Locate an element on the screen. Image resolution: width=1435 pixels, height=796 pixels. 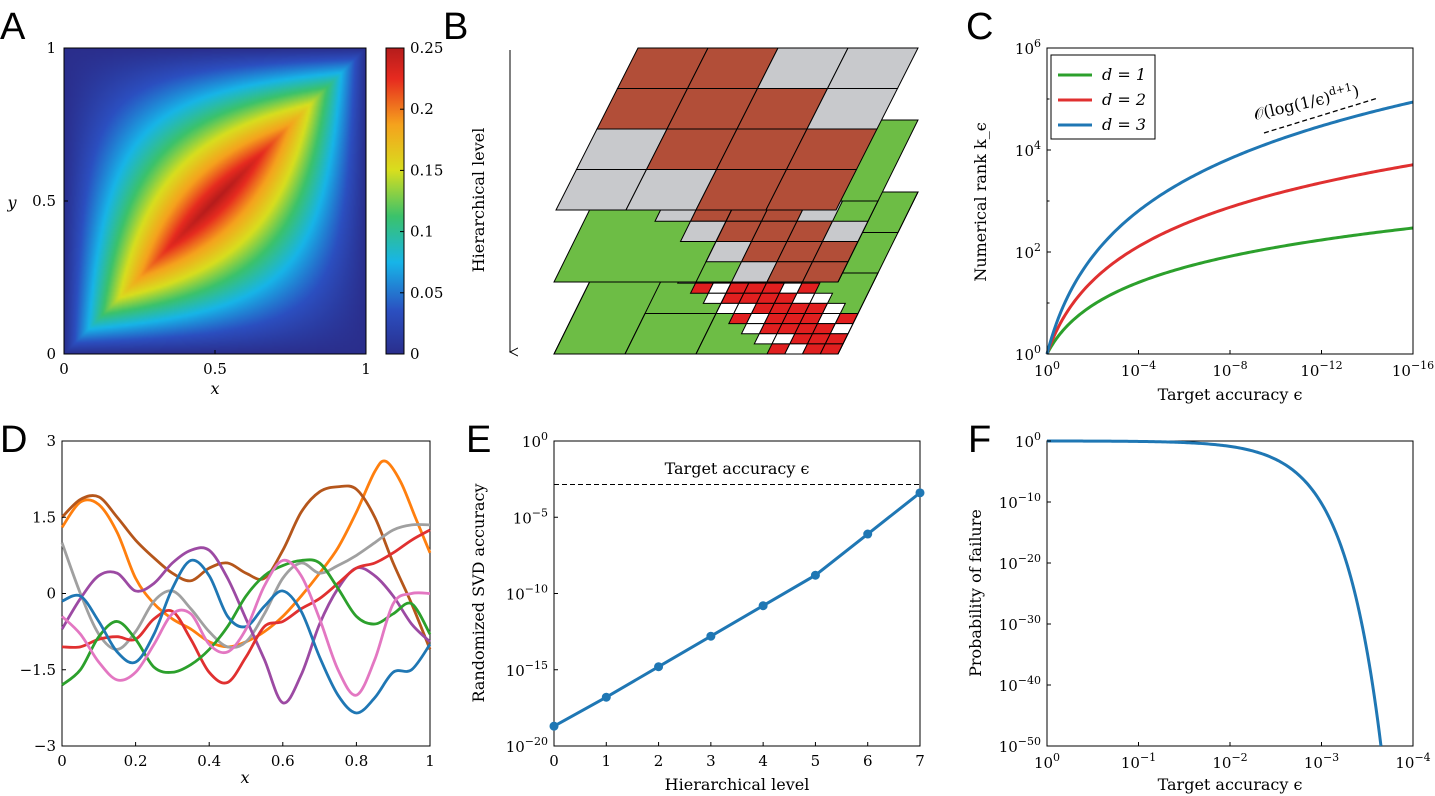
functions-ytick-label: −3 is located at coordinates (45, 746).